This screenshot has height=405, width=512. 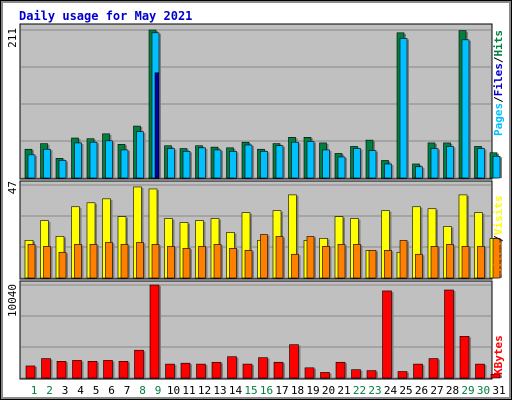 What do you see at coordinates (219, 390) in the screenshot?
I see `day-label: 13` at bounding box center [219, 390].